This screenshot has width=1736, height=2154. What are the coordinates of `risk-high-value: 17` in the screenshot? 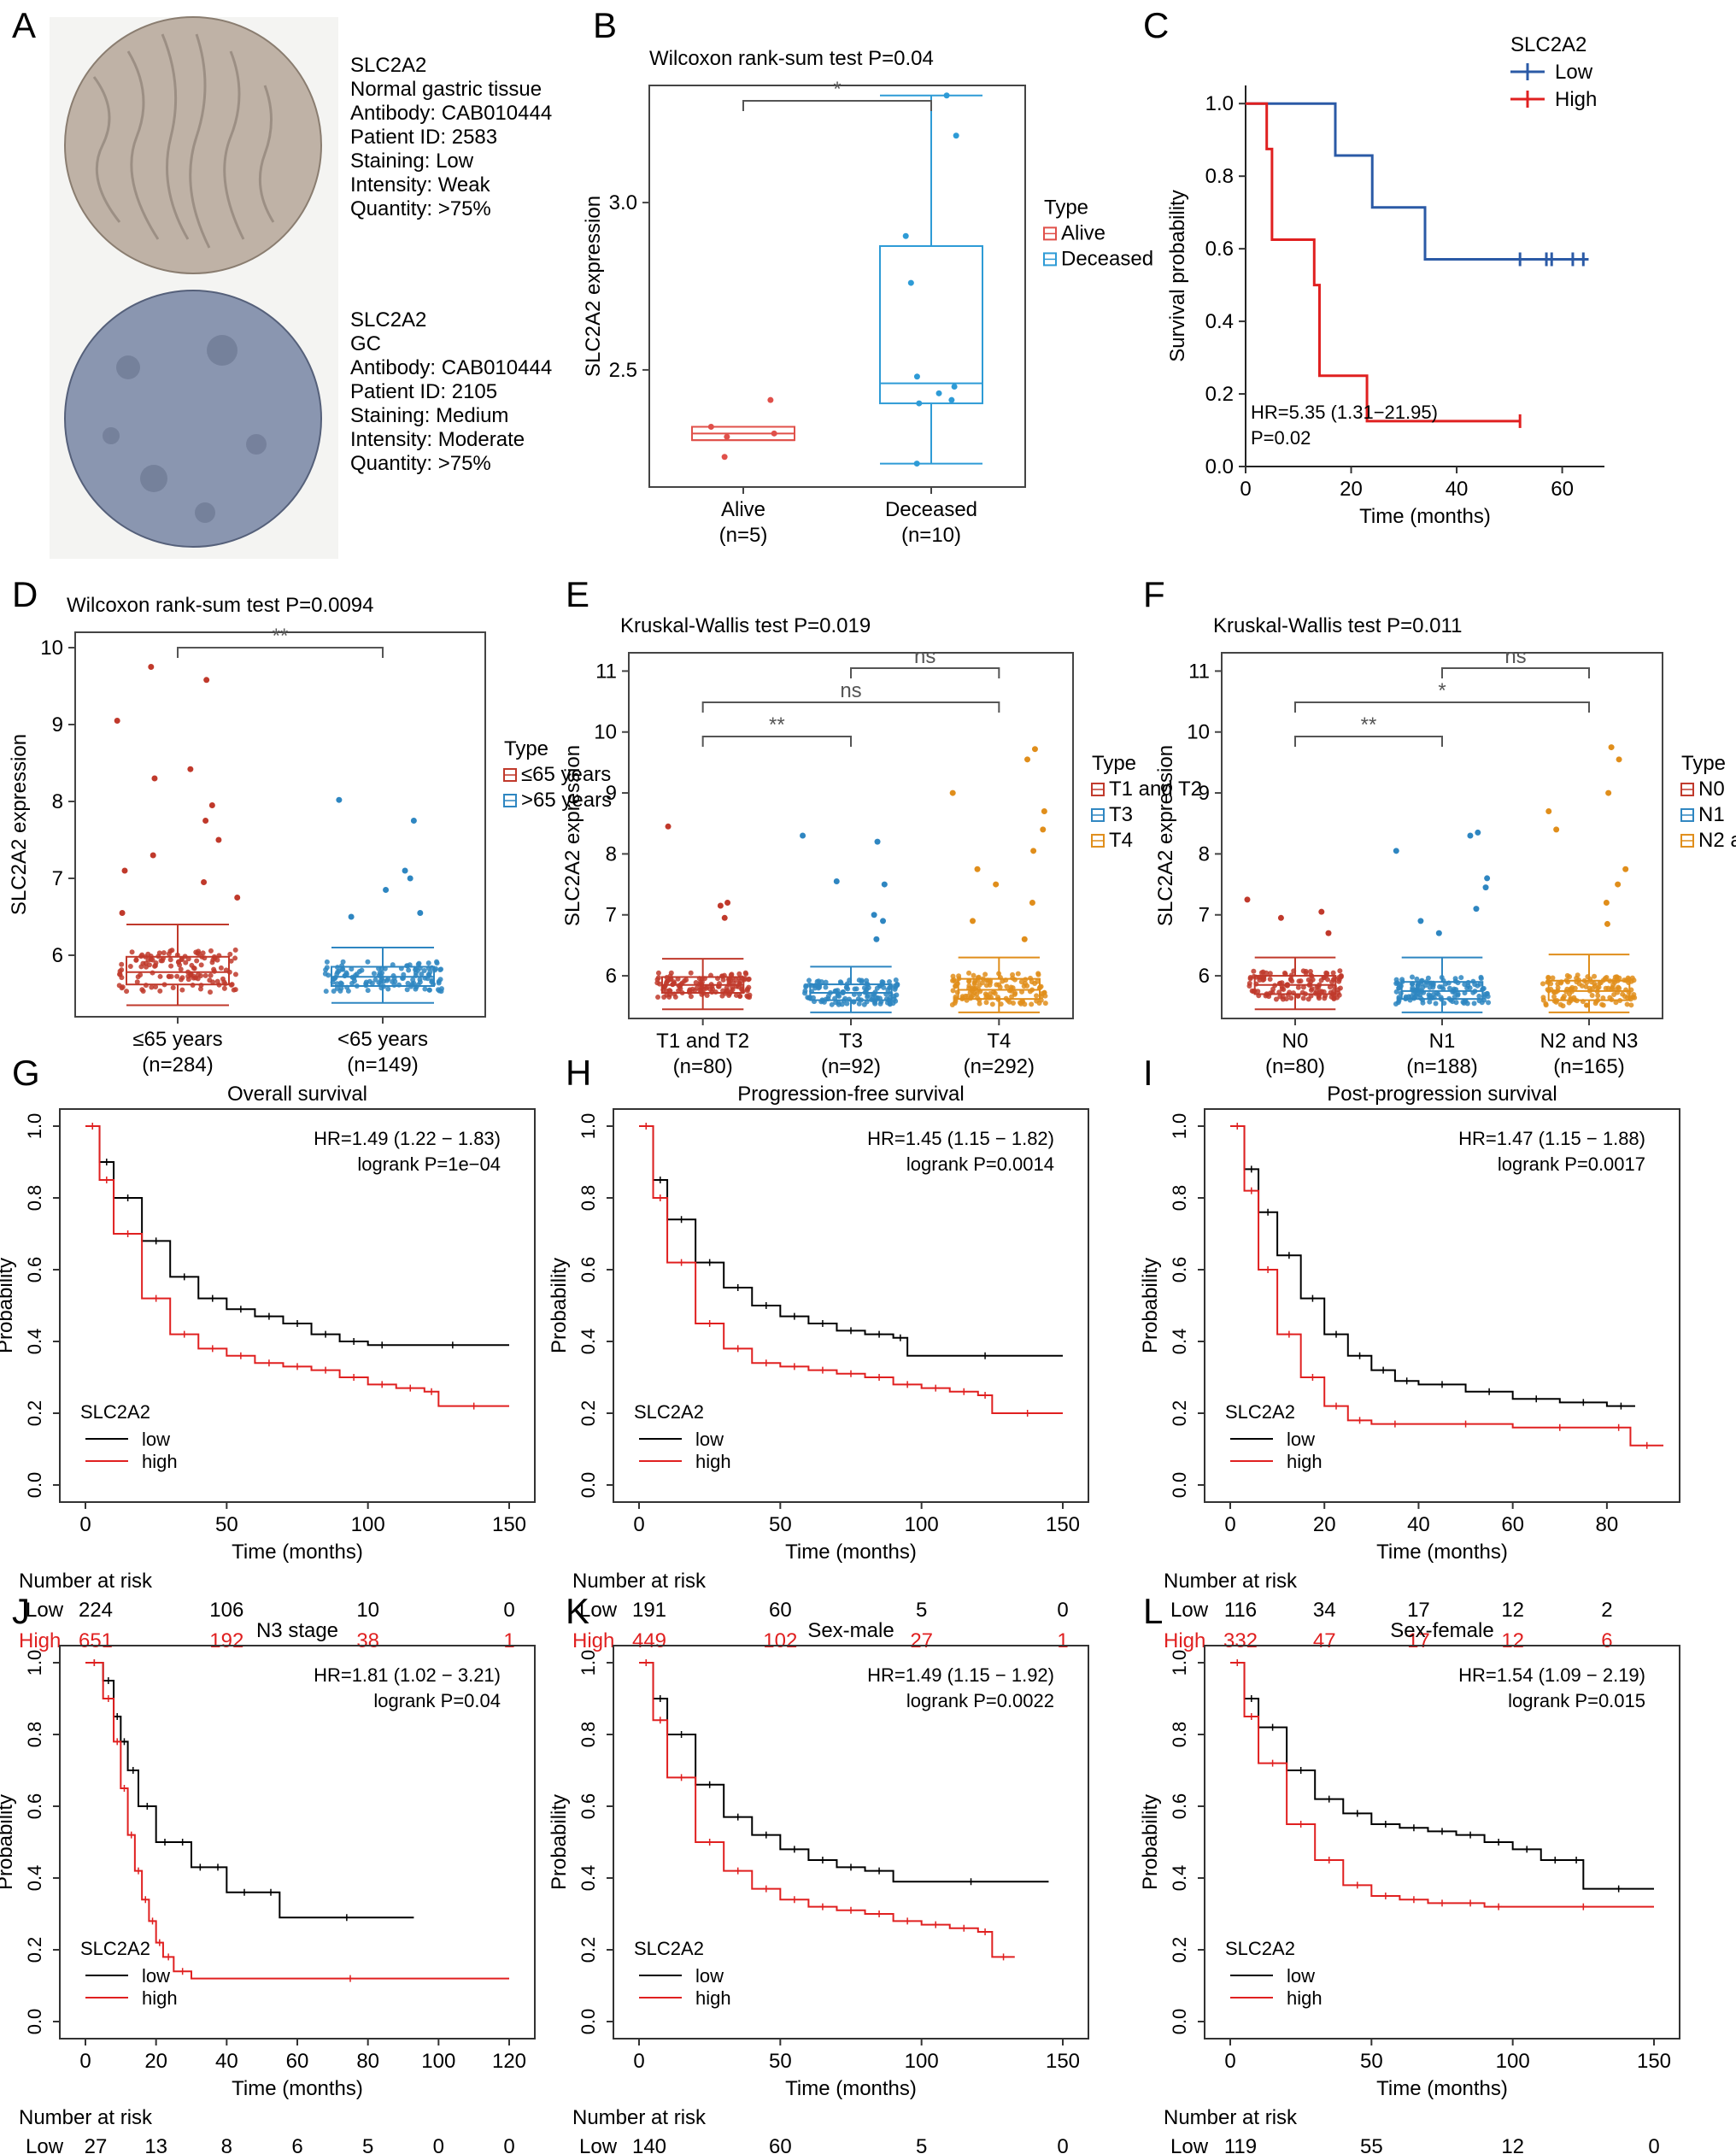 It's located at (1418, 1640).